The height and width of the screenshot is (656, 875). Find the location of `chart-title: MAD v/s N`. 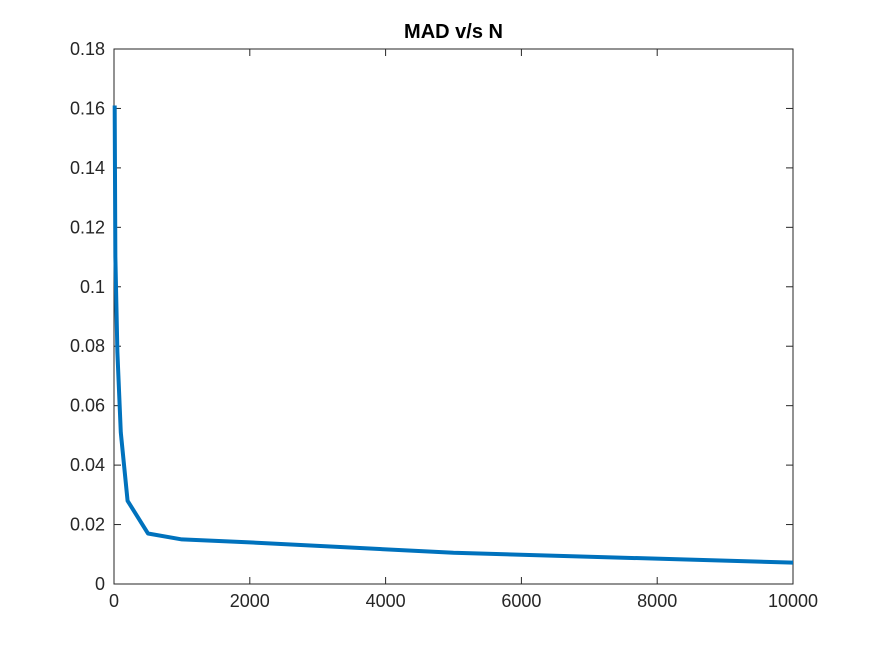

chart-title: MAD v/s N is located at coordinates (453, 32).